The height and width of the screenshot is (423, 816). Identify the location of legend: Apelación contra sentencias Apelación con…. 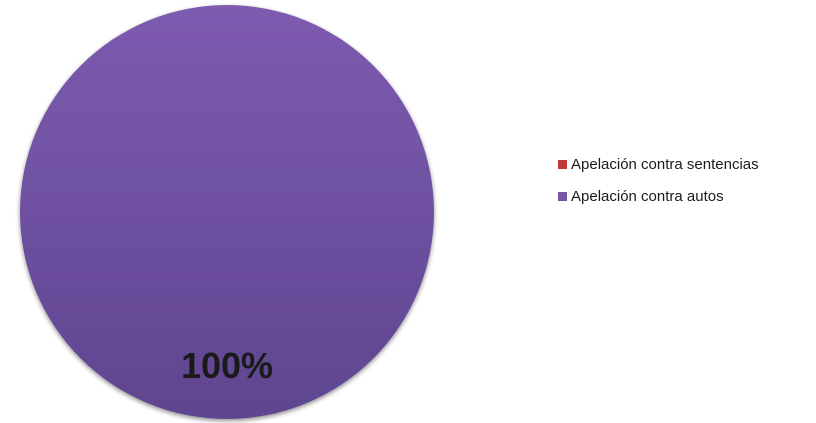
(683, 186).